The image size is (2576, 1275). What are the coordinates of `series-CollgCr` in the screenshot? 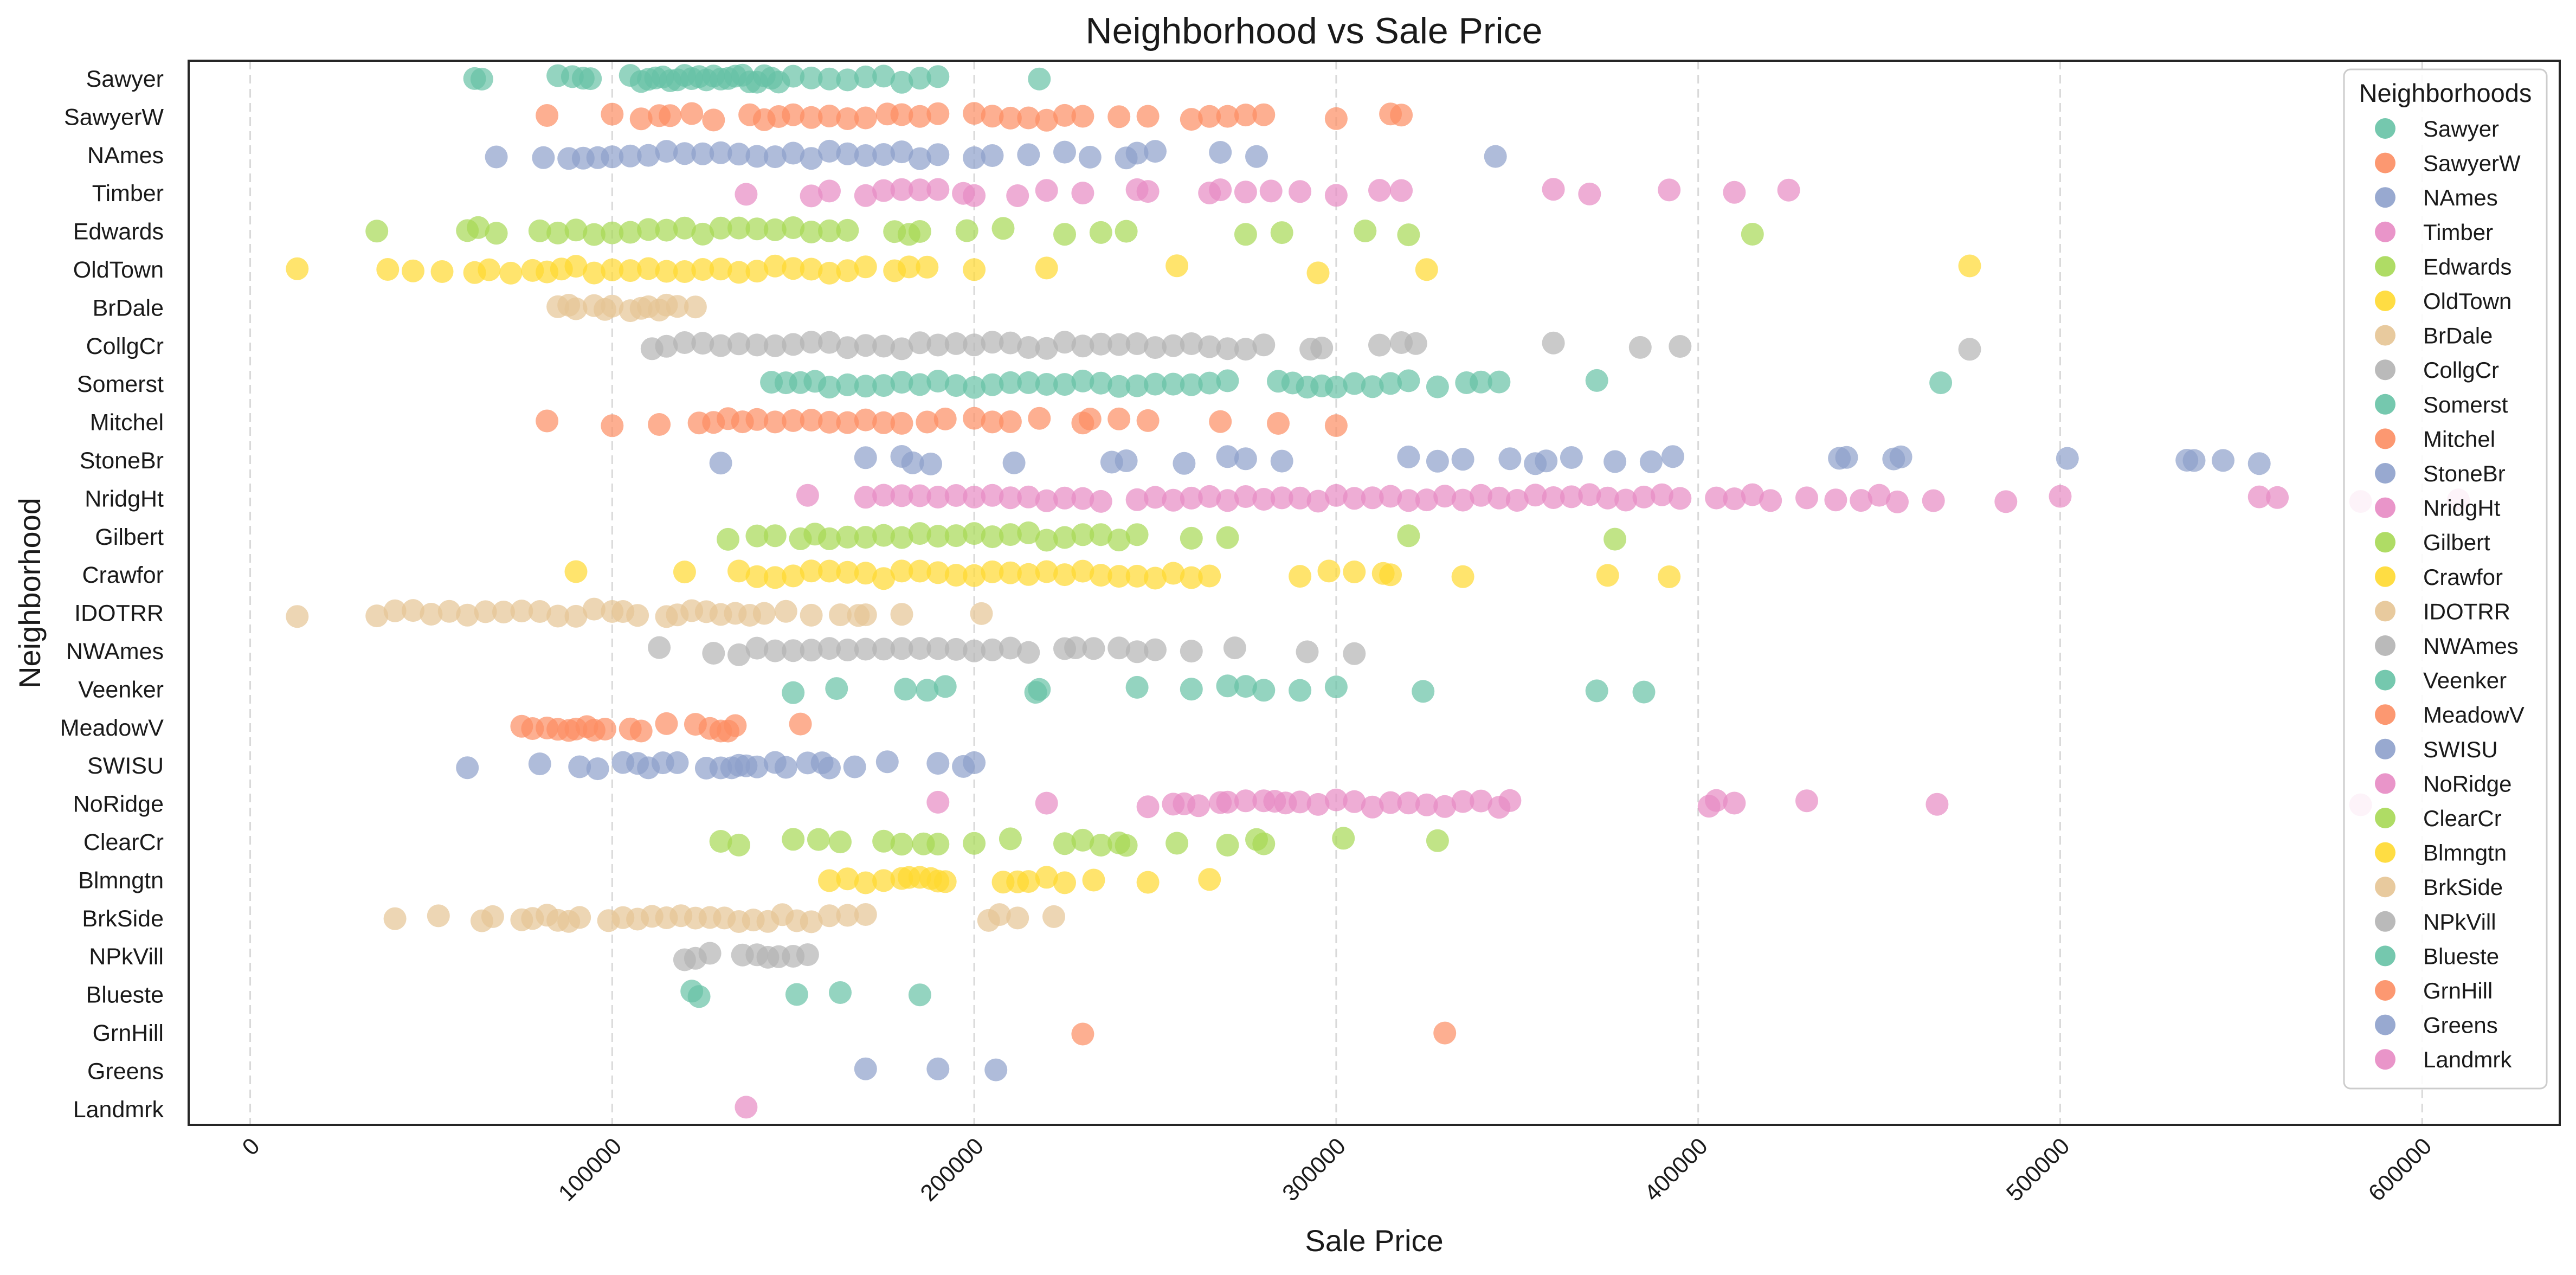 It's located at (1310, 346).